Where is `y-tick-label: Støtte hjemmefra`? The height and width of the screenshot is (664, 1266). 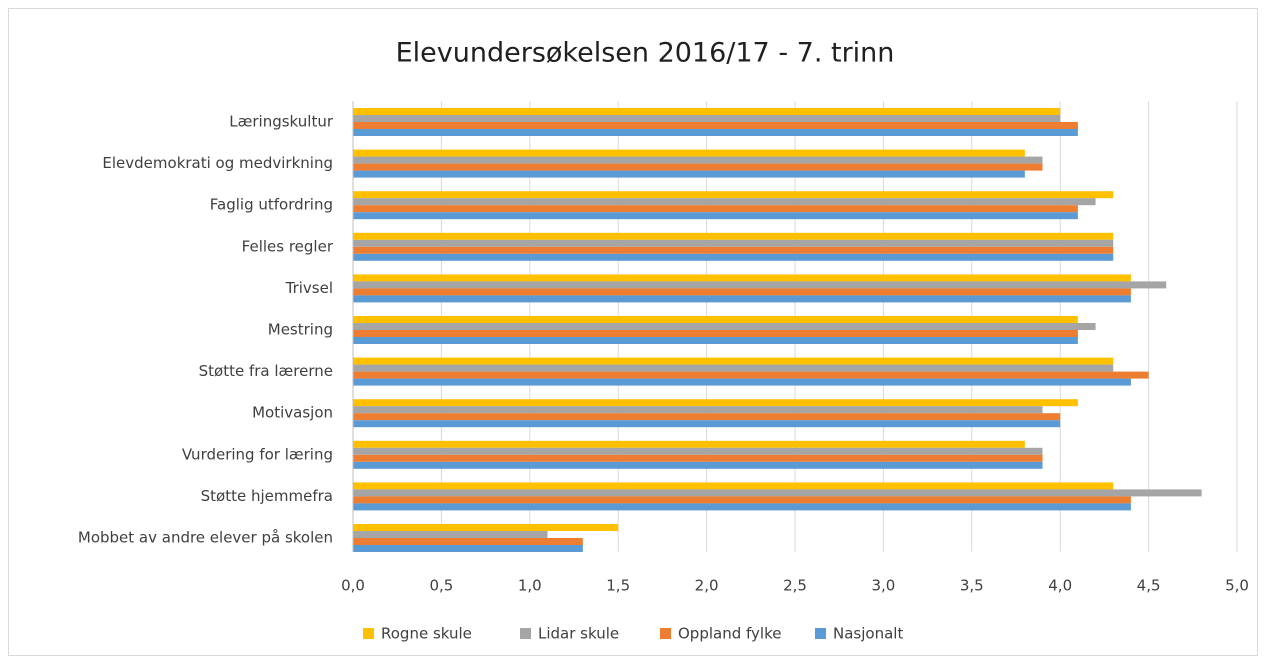 y-tick-label: Støtte hjemmefra is located at coordinates (267, 496).